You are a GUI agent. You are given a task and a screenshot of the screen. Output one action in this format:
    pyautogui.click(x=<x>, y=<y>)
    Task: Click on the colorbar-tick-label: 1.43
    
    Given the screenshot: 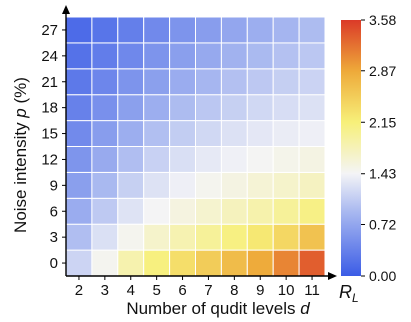 What is the action you would take?
    pyautogui.click(x=382, y=174)
    